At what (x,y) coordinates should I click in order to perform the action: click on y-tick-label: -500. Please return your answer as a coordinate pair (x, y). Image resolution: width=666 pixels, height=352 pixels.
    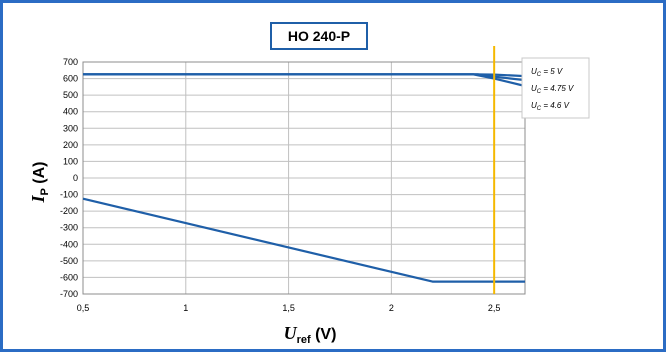
    Looking at the image, I should click on (69, 261).